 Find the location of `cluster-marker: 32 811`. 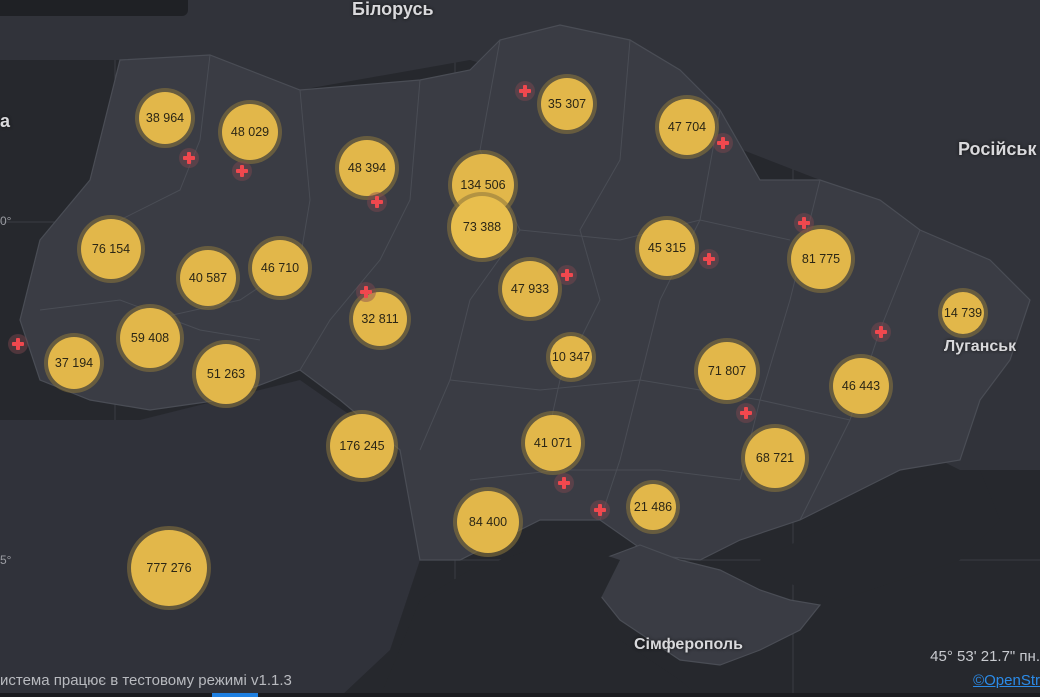

cluster-marker: 32 811 is located at coordinates (380, 319).